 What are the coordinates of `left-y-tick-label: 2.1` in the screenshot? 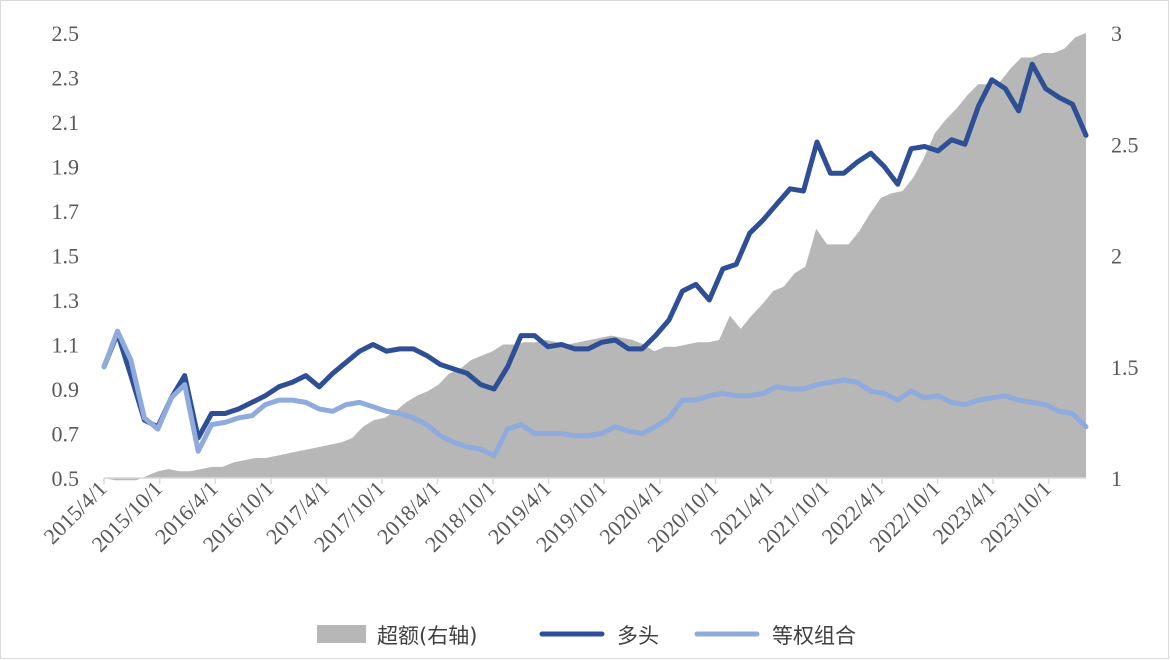 It's located at (66, 122).